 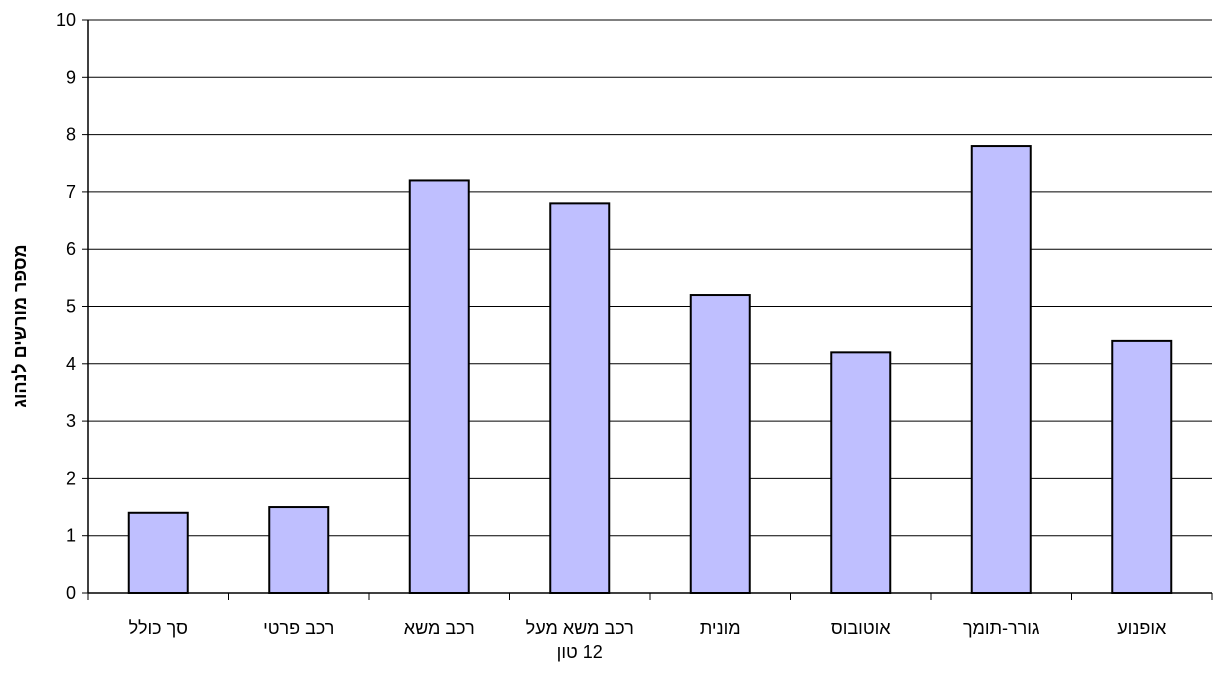 I want to click on y-tick-label: 1, so click(x=71, y=536).